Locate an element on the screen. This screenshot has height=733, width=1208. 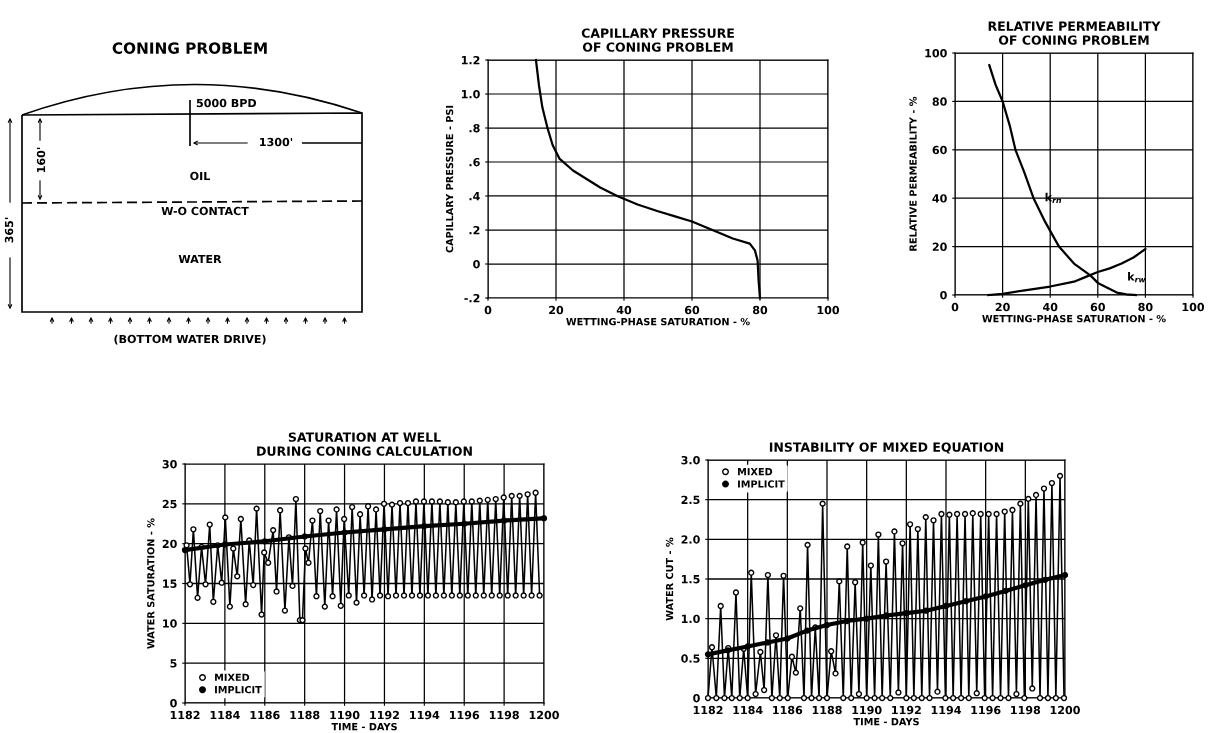
series-label: k$_{rw}$ is located at coordinates (1137, 277).